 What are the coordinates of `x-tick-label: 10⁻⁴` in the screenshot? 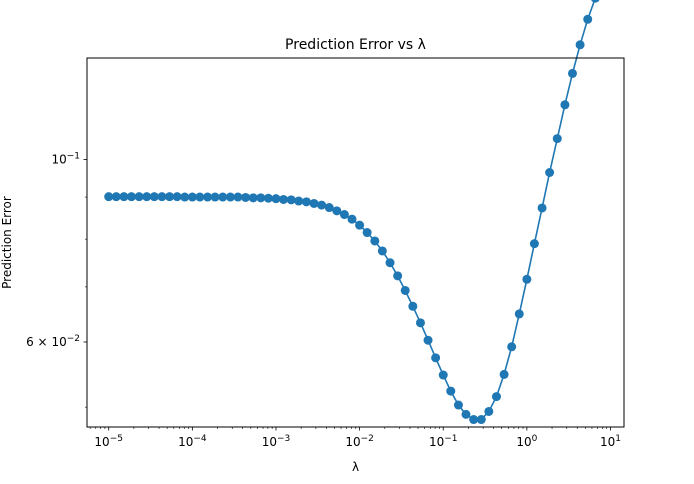 It's located at (192, 441).